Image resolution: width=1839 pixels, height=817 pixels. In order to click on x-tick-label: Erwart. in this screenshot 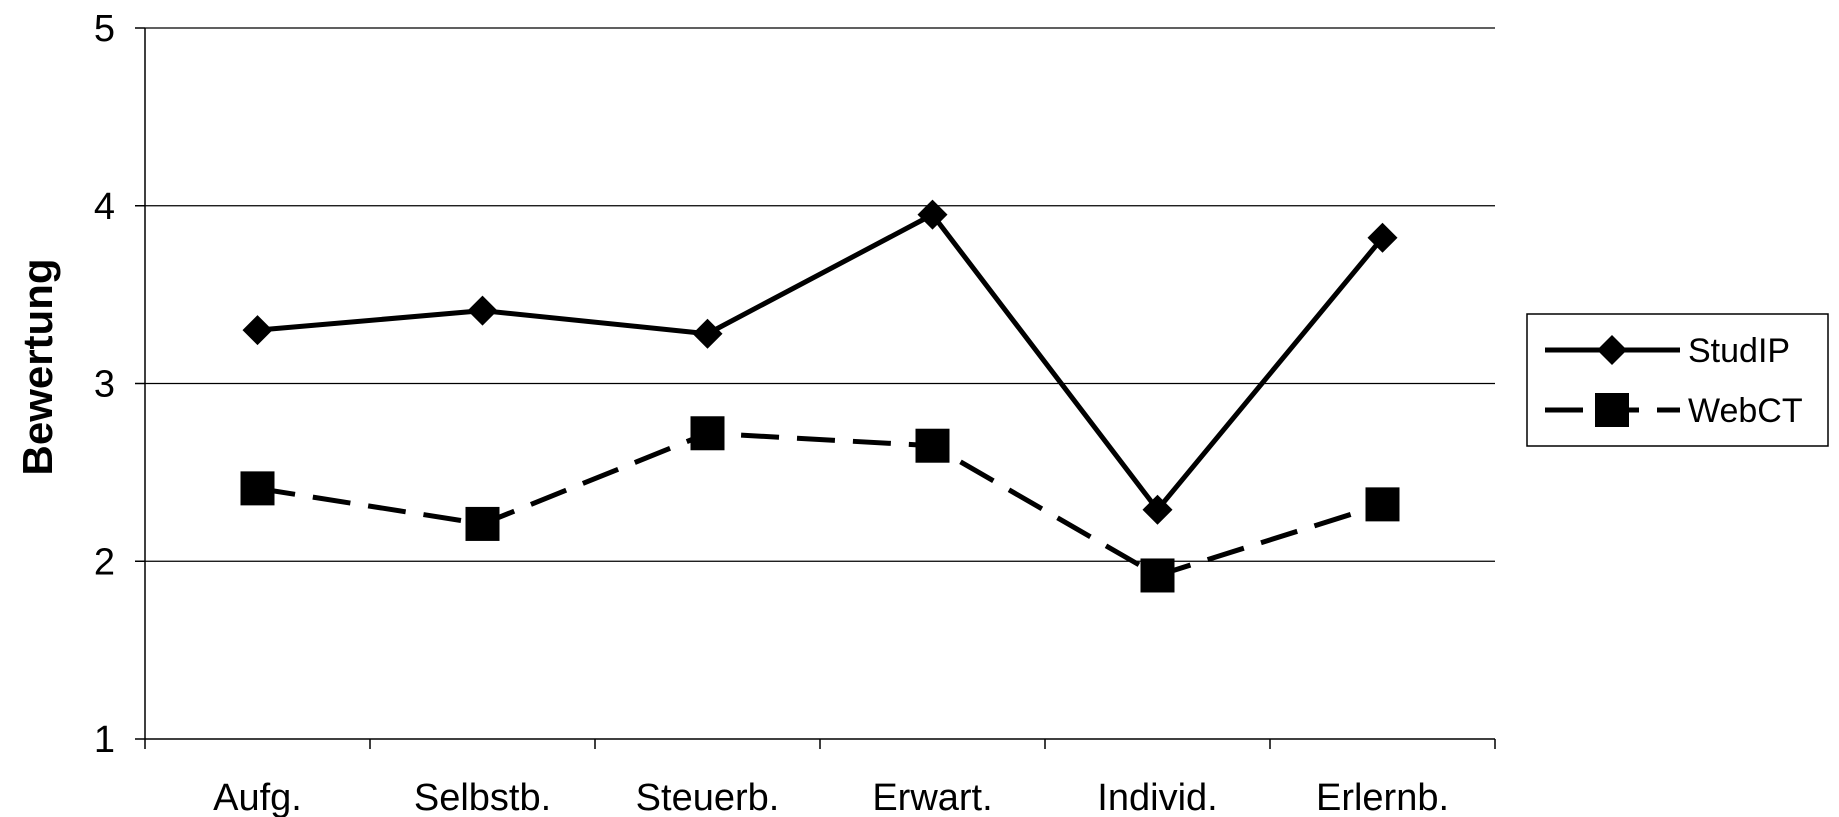, I will do `click(932, 797)`.